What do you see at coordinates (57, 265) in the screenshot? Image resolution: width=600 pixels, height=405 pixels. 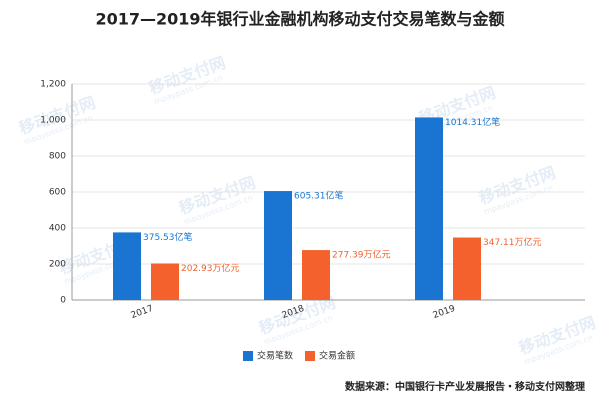 I see `y-tick-label: 200` at bounding box center [57, 265].